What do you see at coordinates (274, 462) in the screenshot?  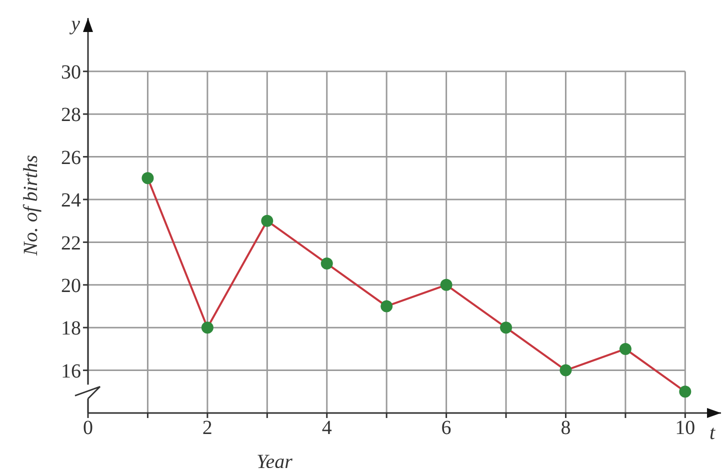 I see `x-axis-title: Year` at bounding box center [274, 462].